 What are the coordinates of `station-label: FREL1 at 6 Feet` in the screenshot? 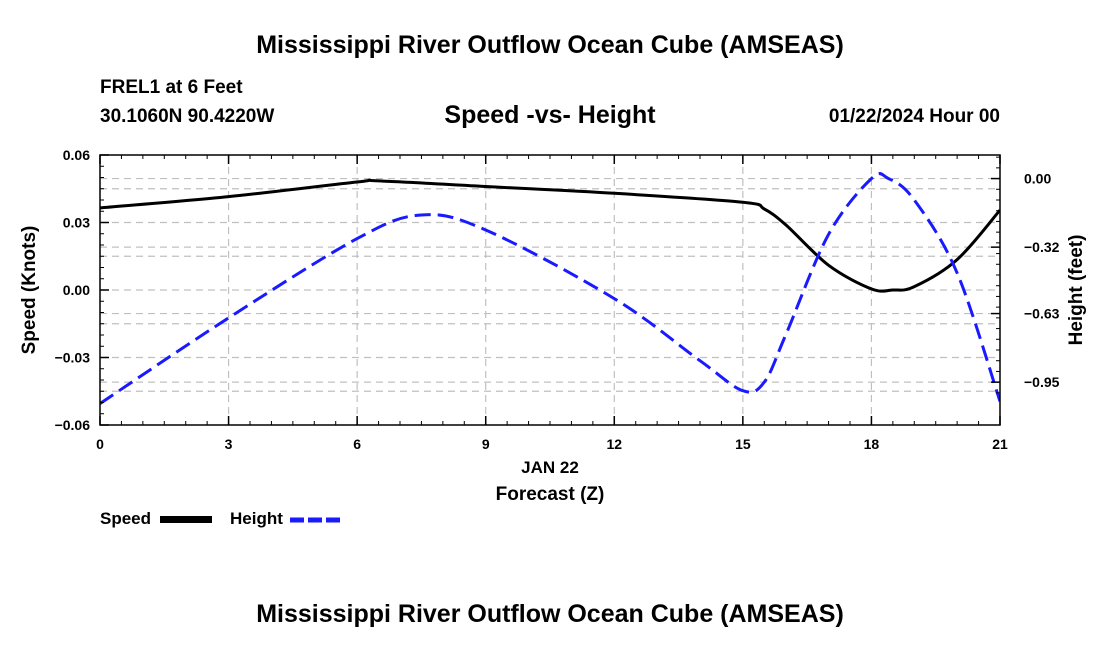 It's located at (171, 87).